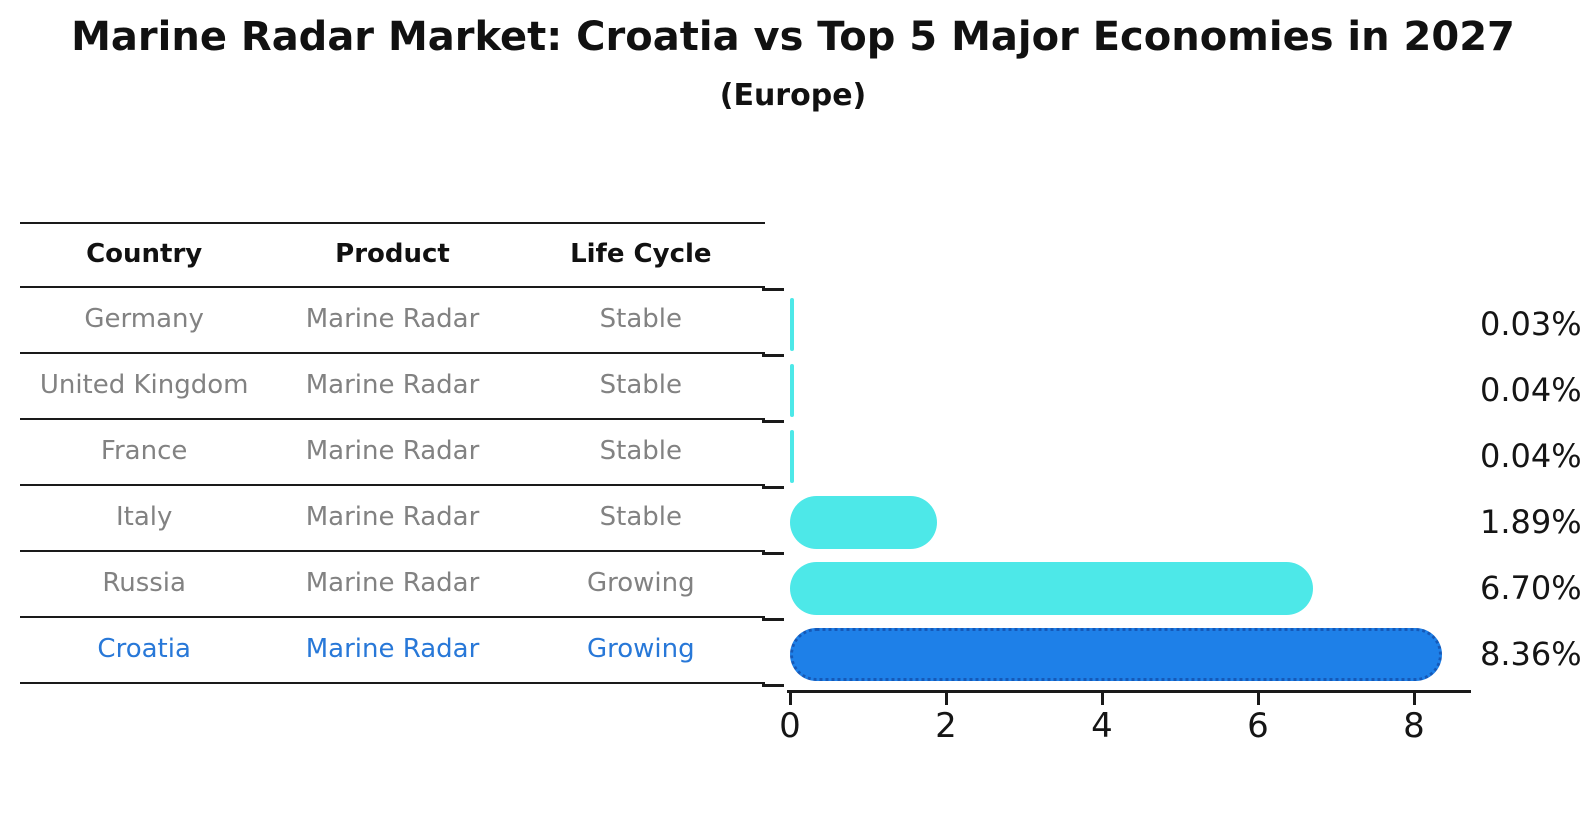 The image size is (1586, 823). What do you see at coordinates (946, 726) in the screenshot?
I see `x-tick-label: 2` at bounding box center [946, 726].